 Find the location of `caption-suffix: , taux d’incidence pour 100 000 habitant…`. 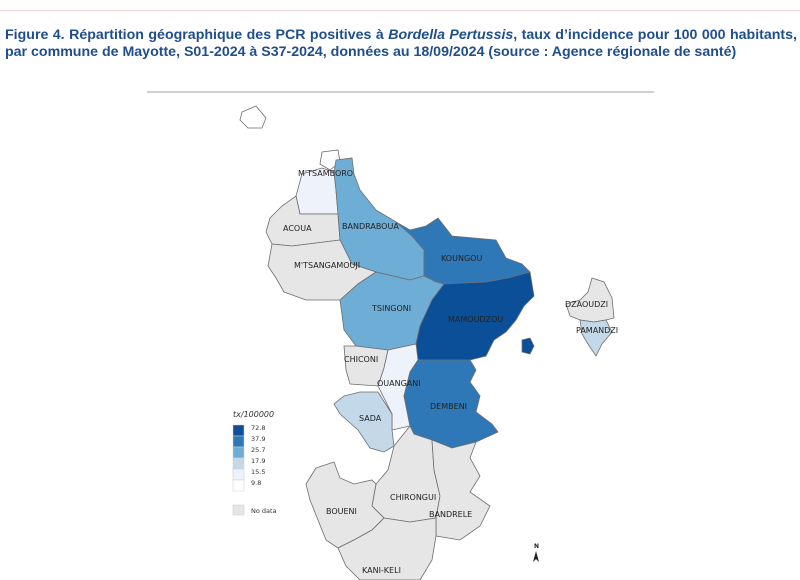

caption-suffix: , taux d’incidence pour 100 000 habitant… is located at coordinates (401, 44).